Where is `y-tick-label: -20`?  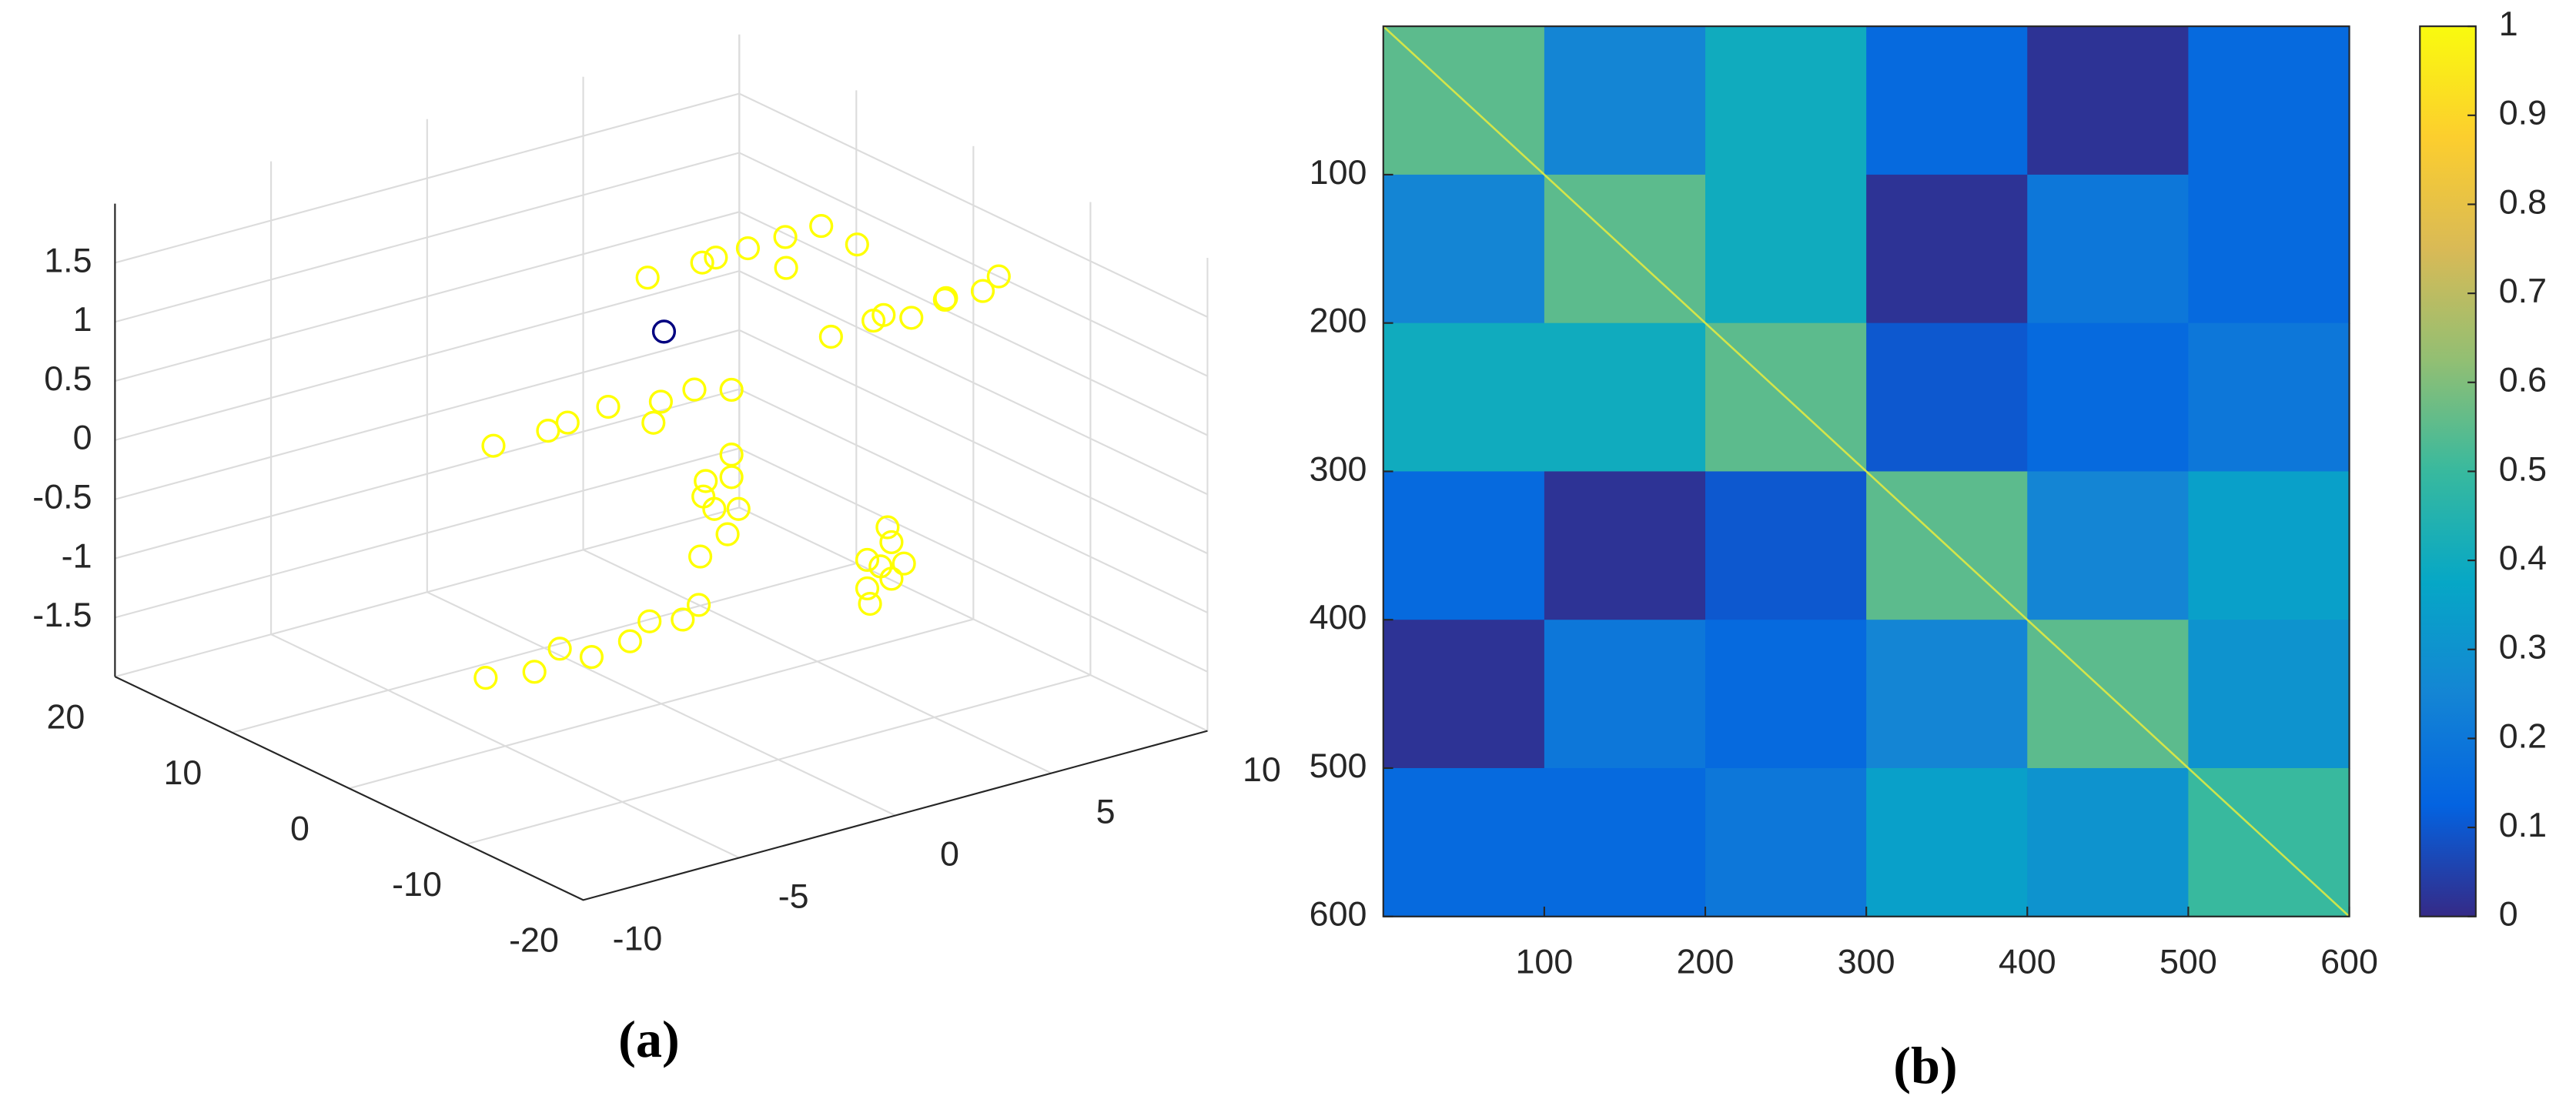
y-tick-label: -20 is located at coordinates (534, 940).